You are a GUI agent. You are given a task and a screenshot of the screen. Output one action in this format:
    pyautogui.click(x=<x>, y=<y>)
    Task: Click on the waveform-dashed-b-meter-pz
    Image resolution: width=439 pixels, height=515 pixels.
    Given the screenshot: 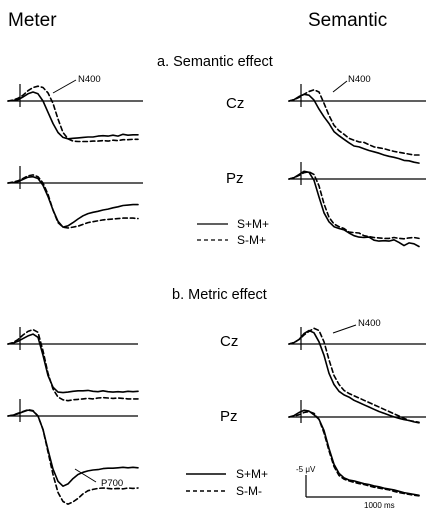 What is the action you would take?
    pyautogui.click(x=73, y=456)
    